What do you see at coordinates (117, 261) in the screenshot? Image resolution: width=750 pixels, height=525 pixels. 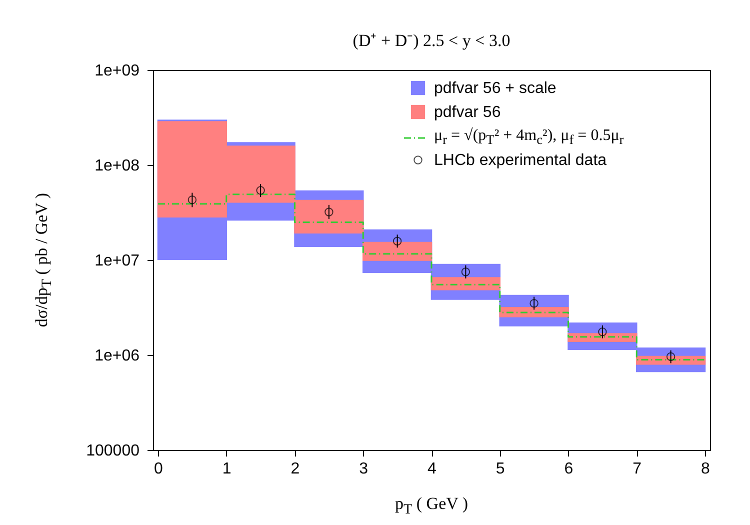 I see `y-tick-label: 1e+07` at bounding box center [117, 261].